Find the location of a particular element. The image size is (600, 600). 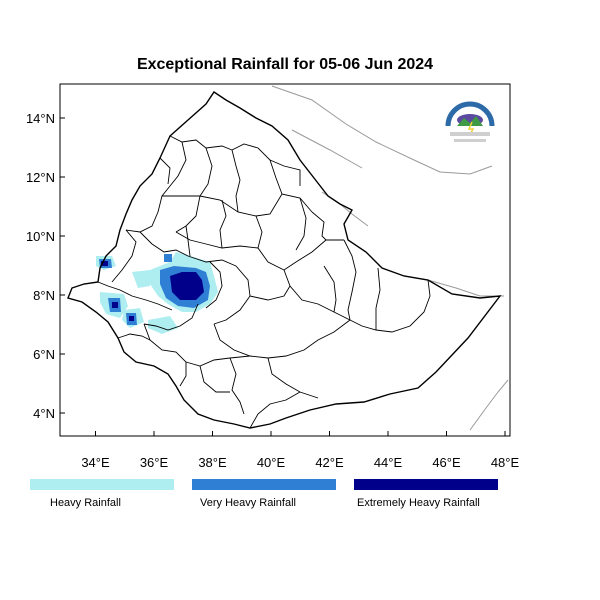

x-tick-label: 42°E is located at coordinates (329, 462).